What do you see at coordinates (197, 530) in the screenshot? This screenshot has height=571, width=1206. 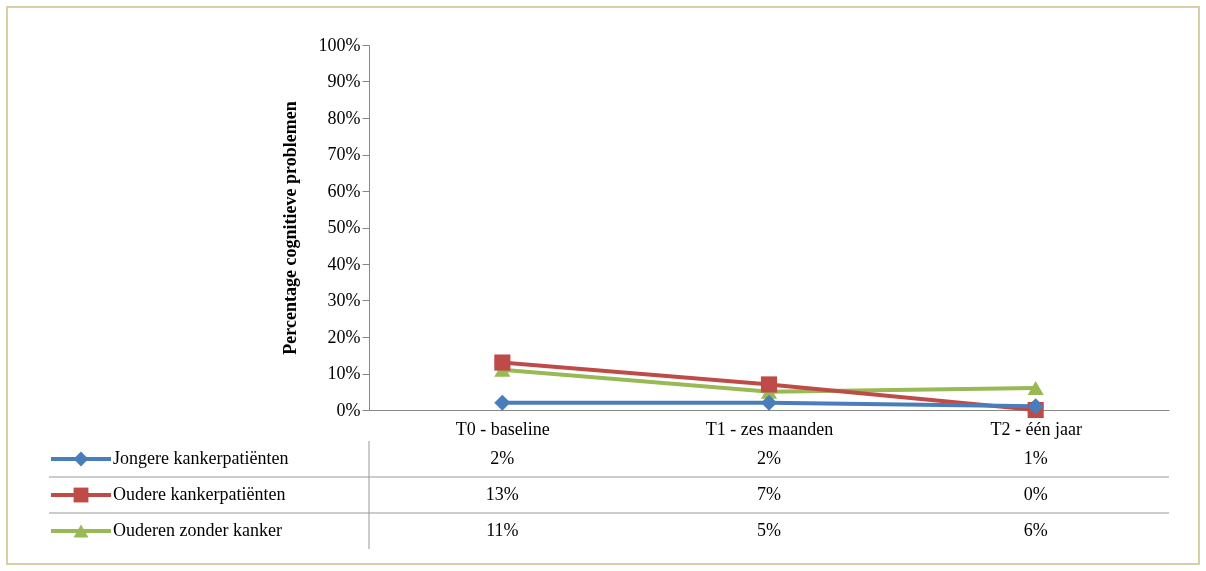 I see `legend-label: Ouderen zonder kanker` at bounding box center [197, 530].